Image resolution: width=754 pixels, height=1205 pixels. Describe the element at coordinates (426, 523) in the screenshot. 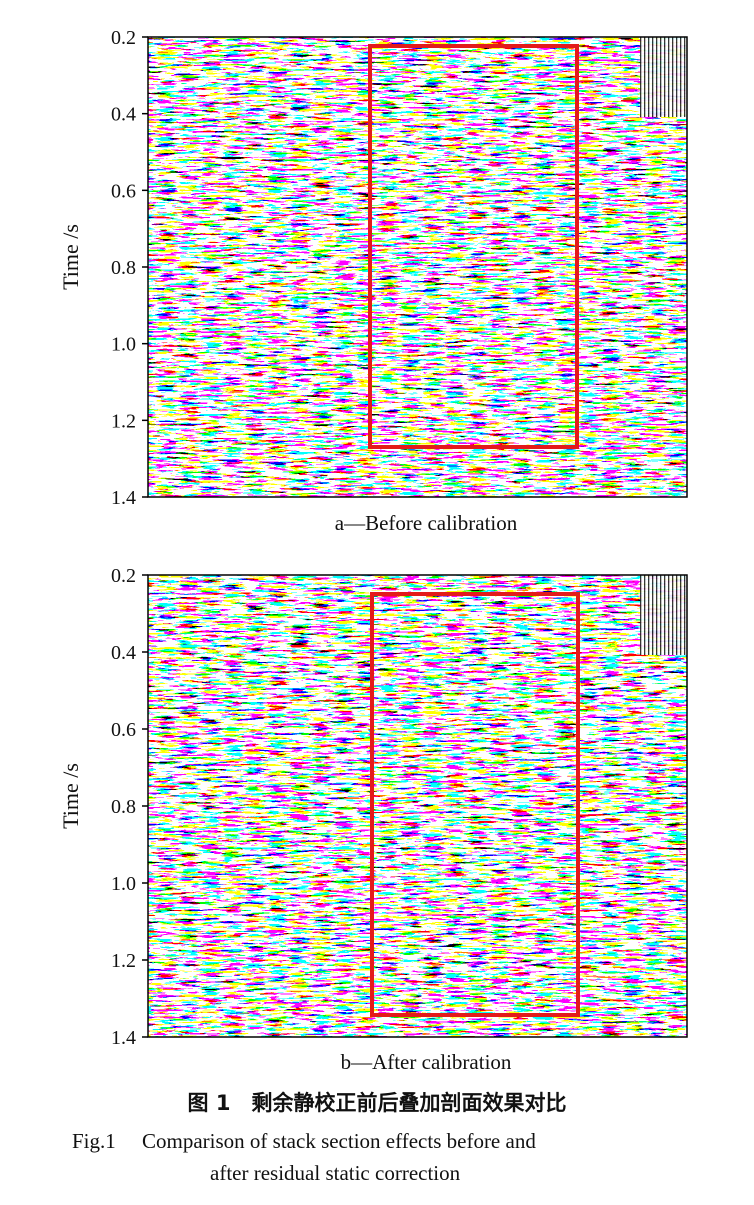

I see `subcaption: a—Before calibration` at that location.